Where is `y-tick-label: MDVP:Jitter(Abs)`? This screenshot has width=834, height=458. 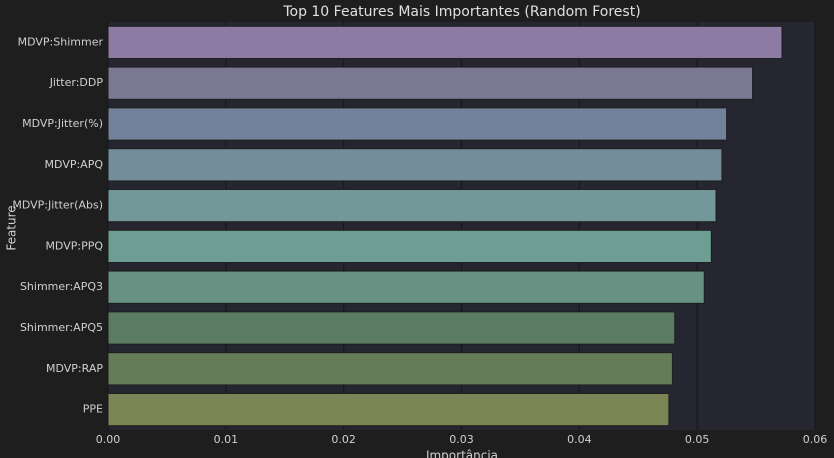 y-tick-label: MDVP:Jitter(Abs) is located at coordinates (57, 205).